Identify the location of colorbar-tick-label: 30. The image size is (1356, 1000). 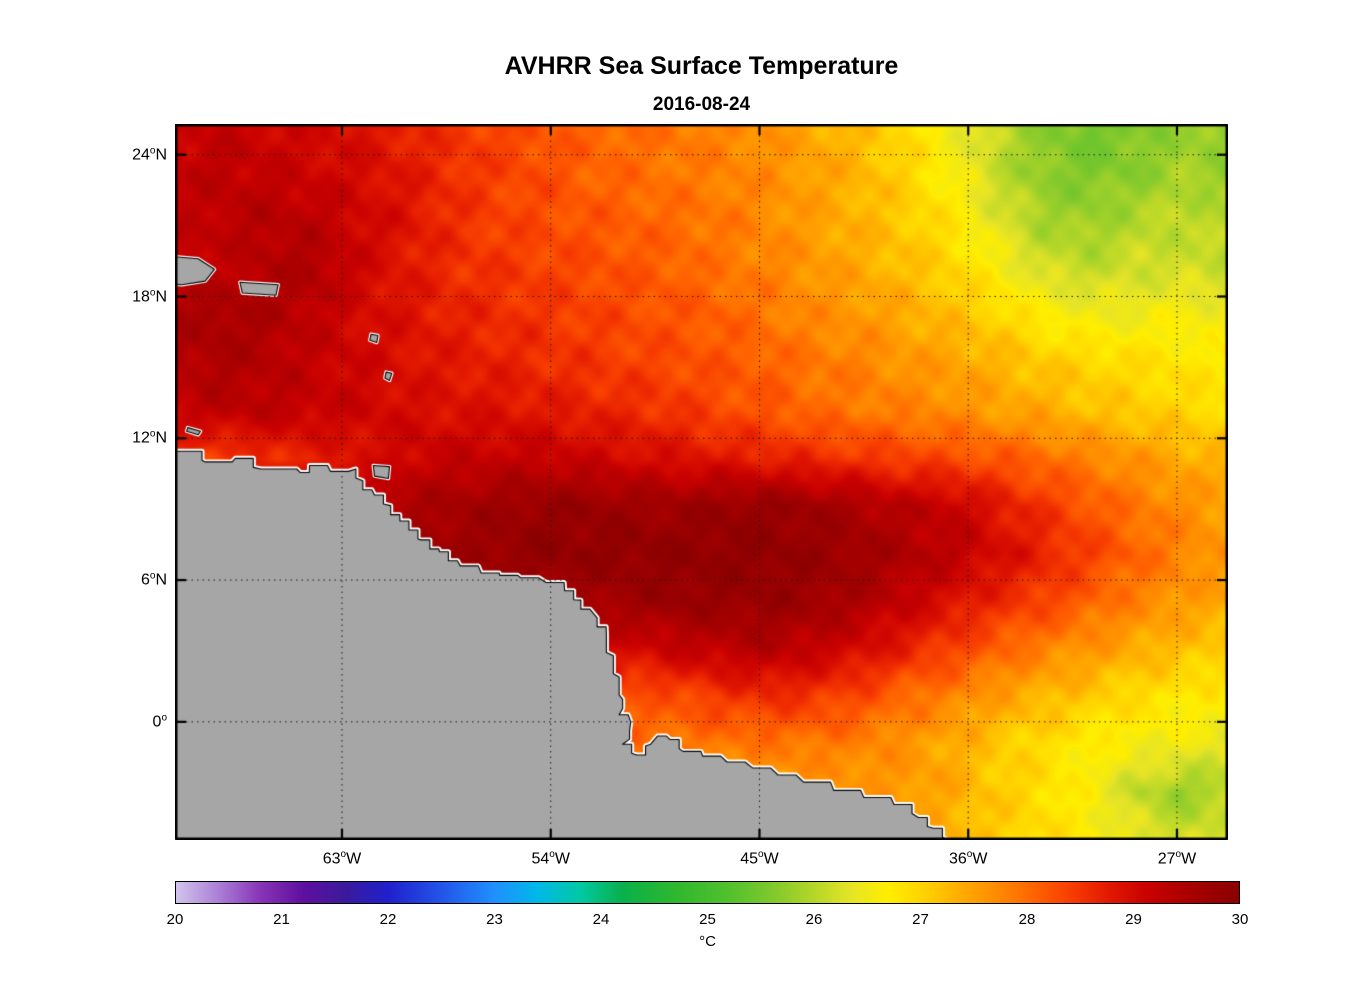
(1240, 919).